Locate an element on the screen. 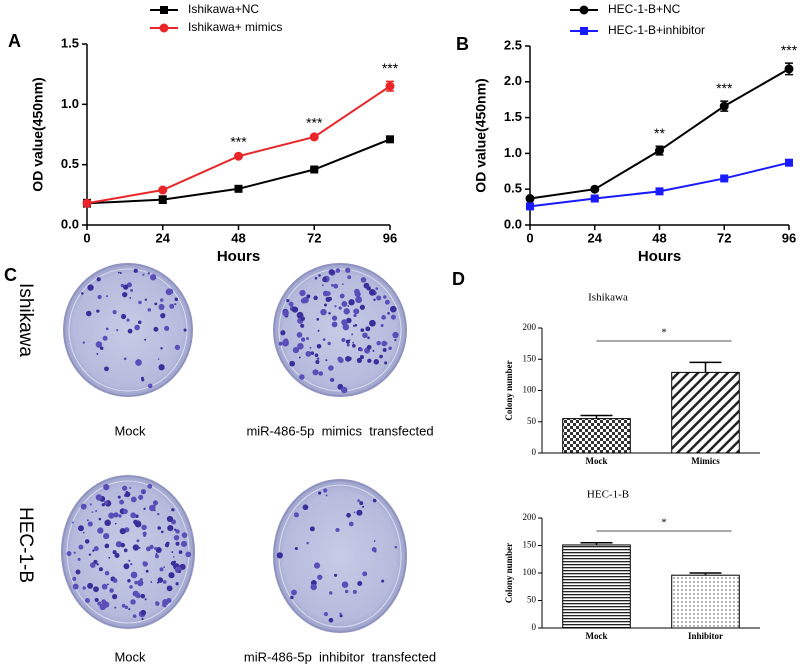 Image resolution: width=800 pixels, height=671 pixels. plate is located at coordinates (340, 556).